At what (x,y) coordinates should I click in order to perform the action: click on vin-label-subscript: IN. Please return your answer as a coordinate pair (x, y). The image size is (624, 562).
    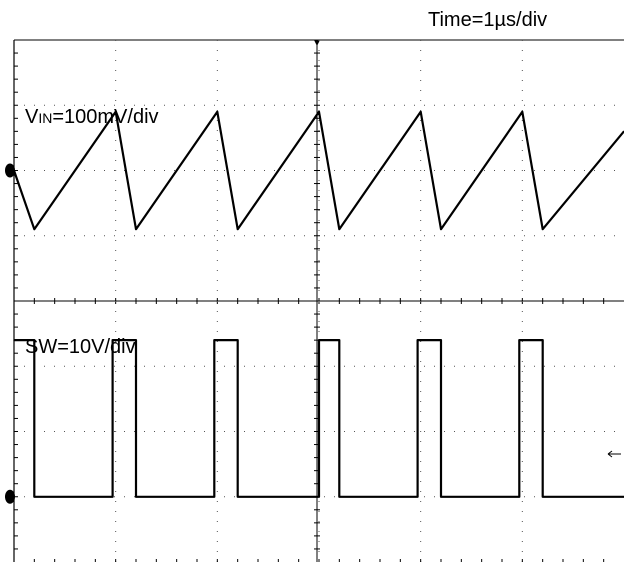
    Looking at the image, I should click on (45, 118).